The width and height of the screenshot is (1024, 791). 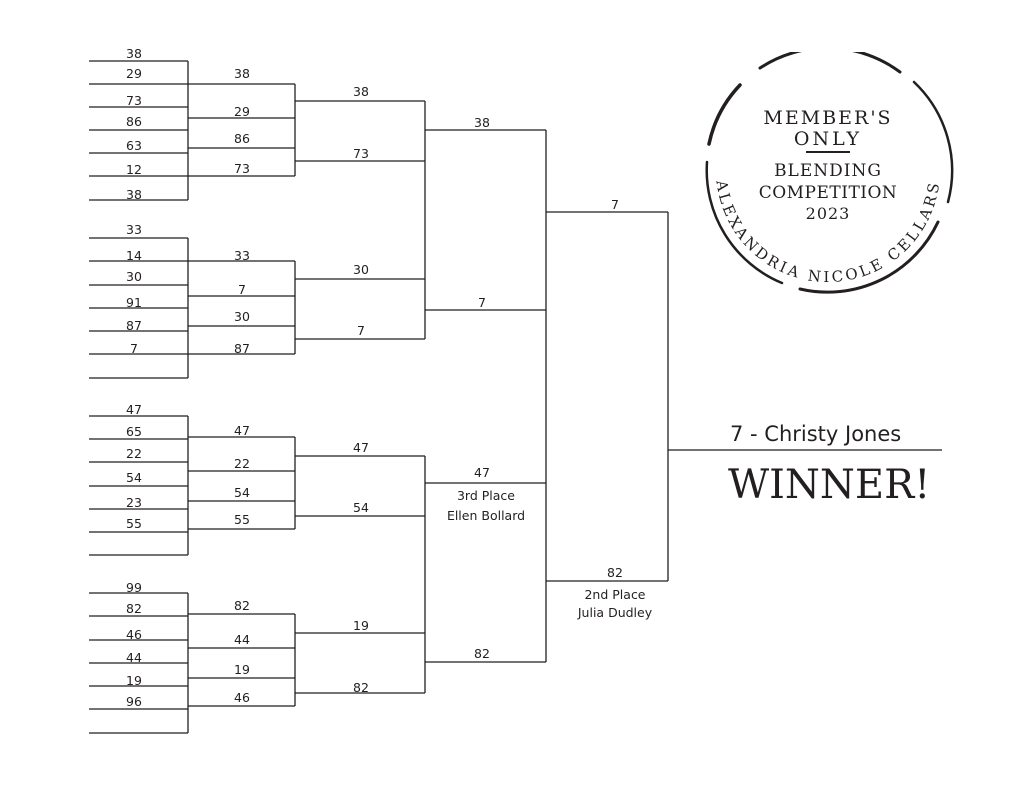 What do you see at coordinates (242, 430) in the screenshot?
I see `round2-entry: 47` at bounding box center [242, 430].